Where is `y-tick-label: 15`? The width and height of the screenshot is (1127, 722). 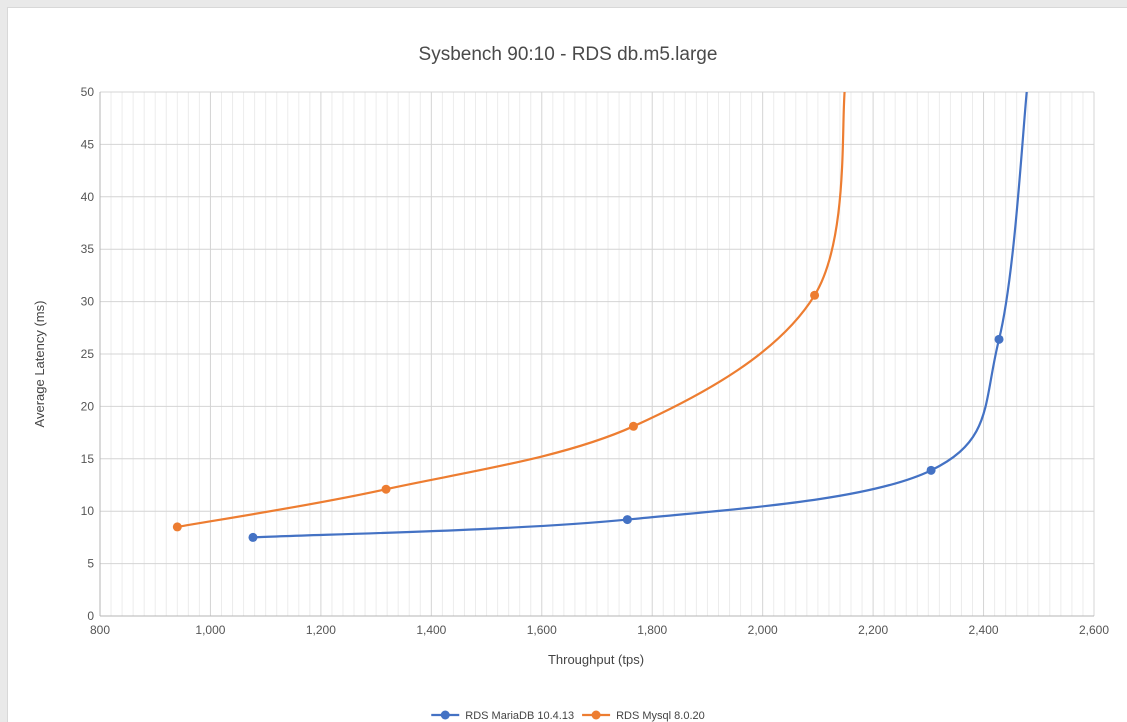
y-tick-label: 15 is located at coordinates (88, 459).